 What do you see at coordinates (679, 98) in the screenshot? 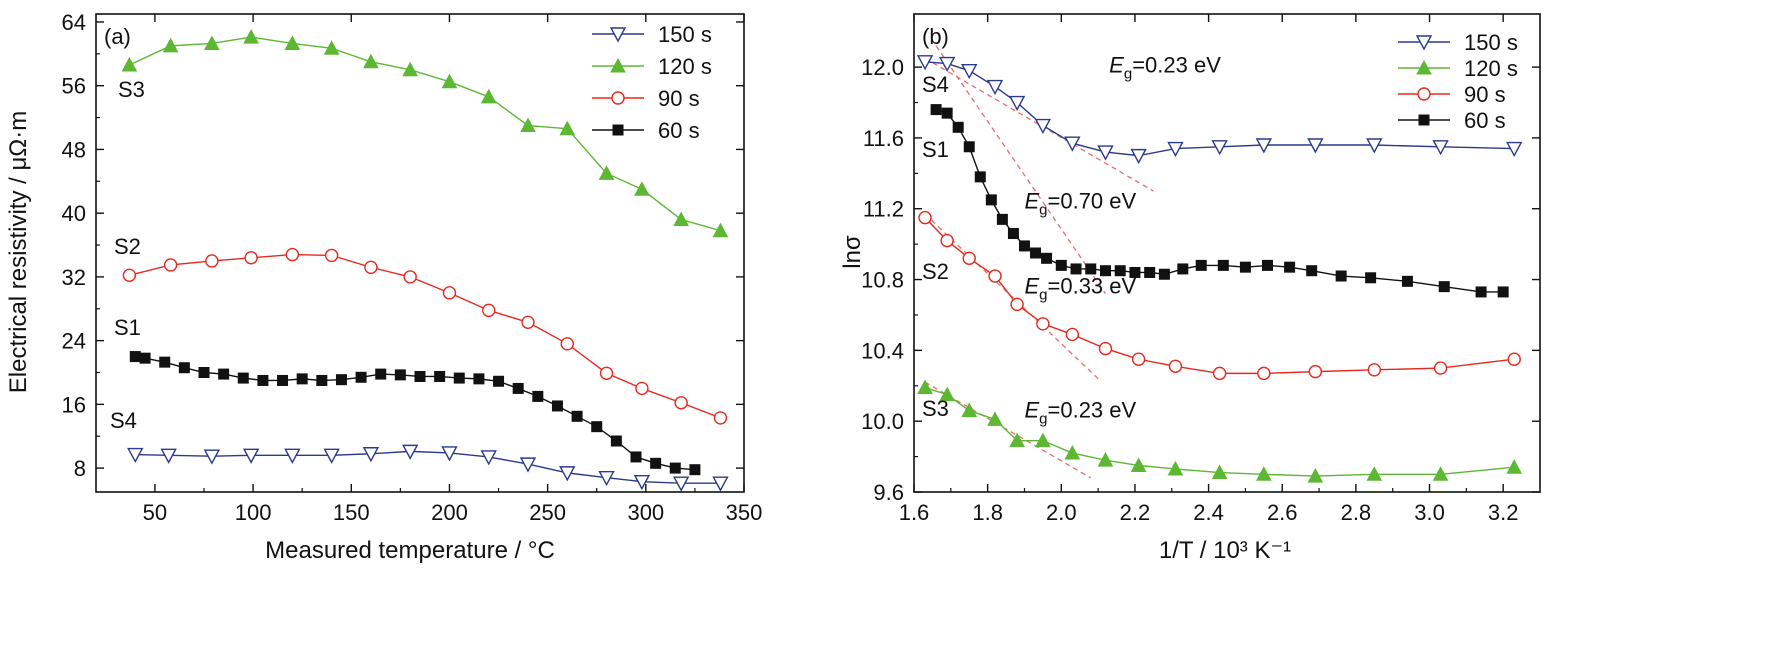
I see `legend-label: 90 s` at bounding box center [679, 98].